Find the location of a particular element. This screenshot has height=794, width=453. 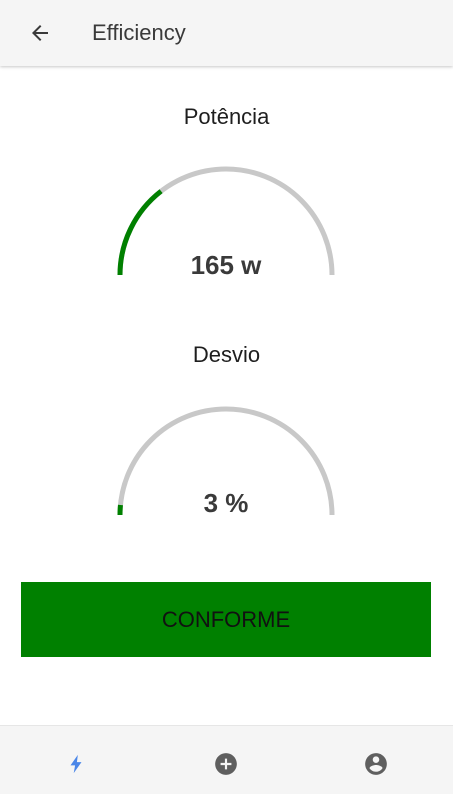

nav-item-account is located at coordinates (376, 764).